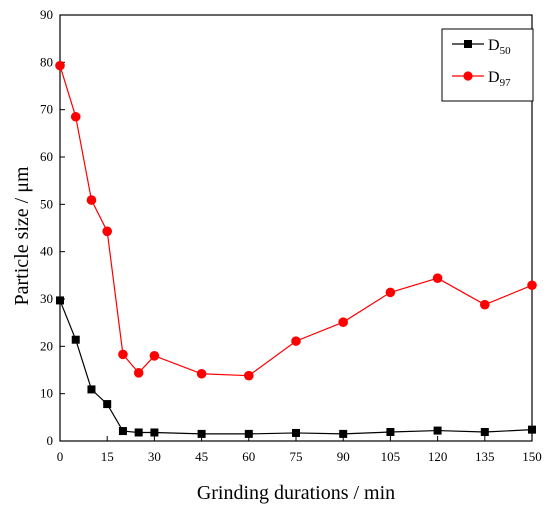 The height and width of the screenshot is (507, 550). What do you see at coordinates (46, 393) in the screenshot?
I see `y-tick-label: 10` at bounding box center [46, 393].